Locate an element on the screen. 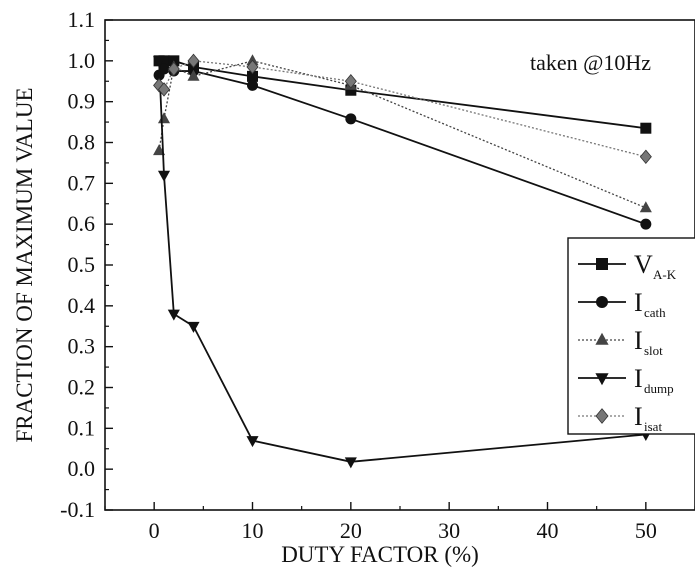 This screenshot has height=573, width=695. x-axis-title: DUTY FACTOR (%) is located at coordinates (380, 554).